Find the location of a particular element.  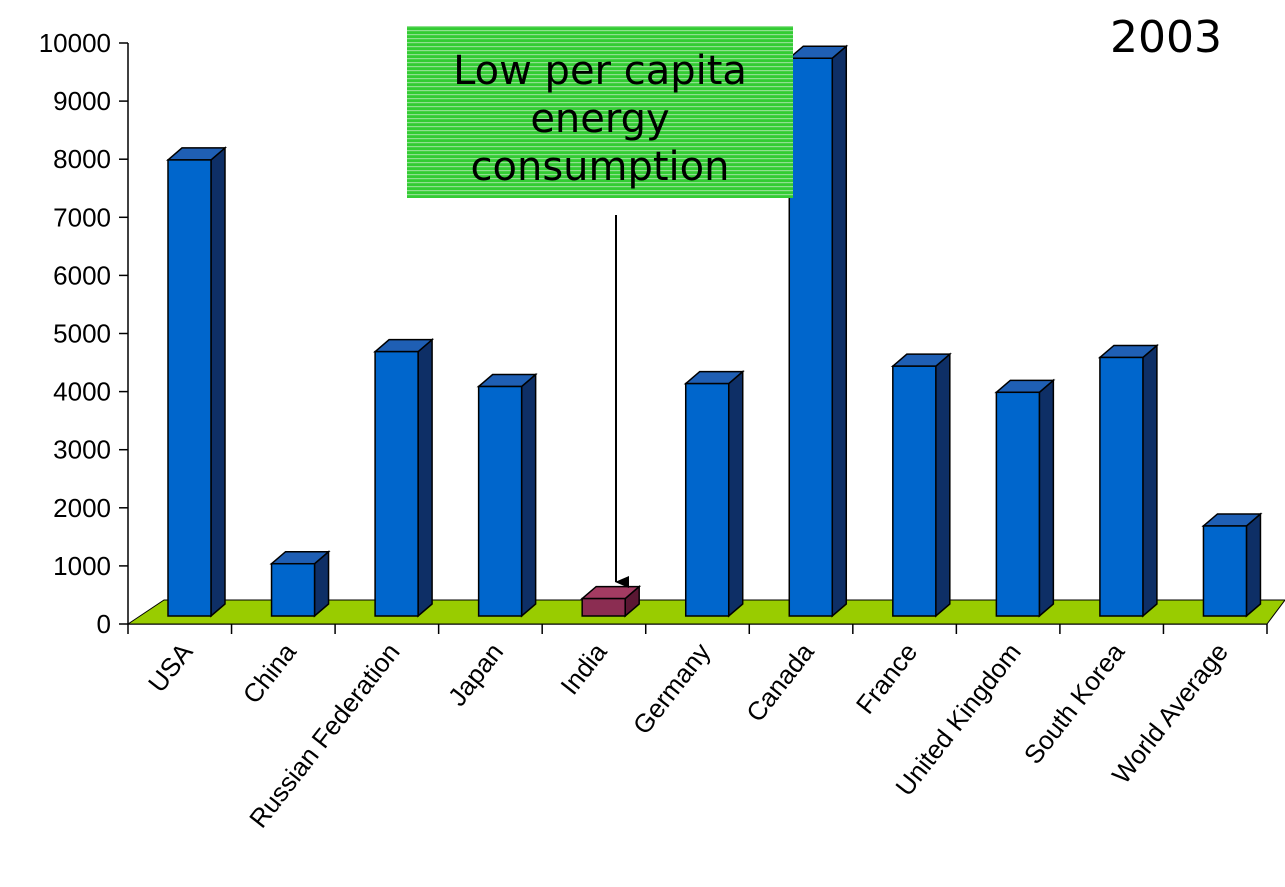

y-tick-label-1000: 1000 is located at coordinates (82, 566).